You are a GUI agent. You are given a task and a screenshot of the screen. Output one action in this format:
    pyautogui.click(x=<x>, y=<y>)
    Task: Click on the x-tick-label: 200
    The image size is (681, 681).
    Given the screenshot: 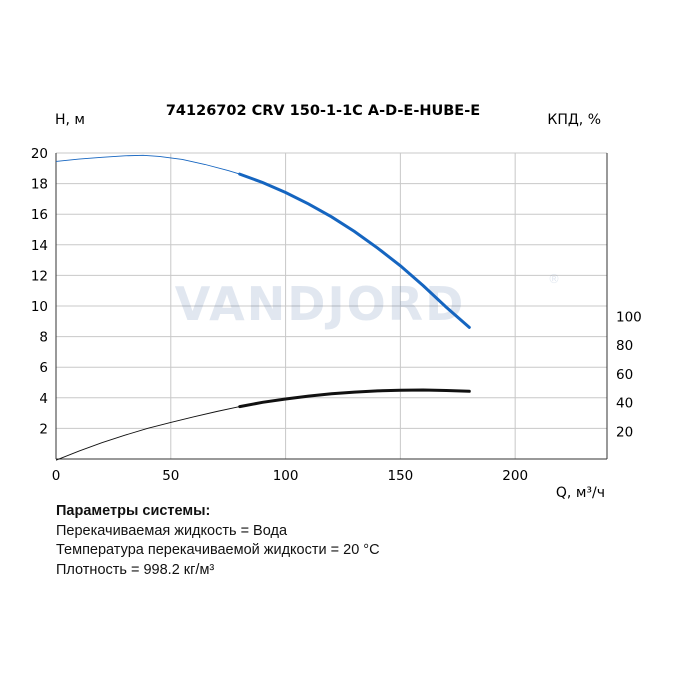 What is the action you would take?
    pyautogui.click(x=515, y=476)
    